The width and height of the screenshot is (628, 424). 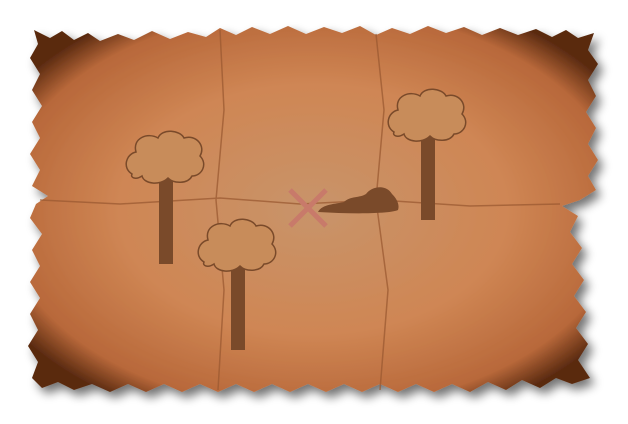 I want to click on fold-line-vertical-left, so click(x=220, y=210).